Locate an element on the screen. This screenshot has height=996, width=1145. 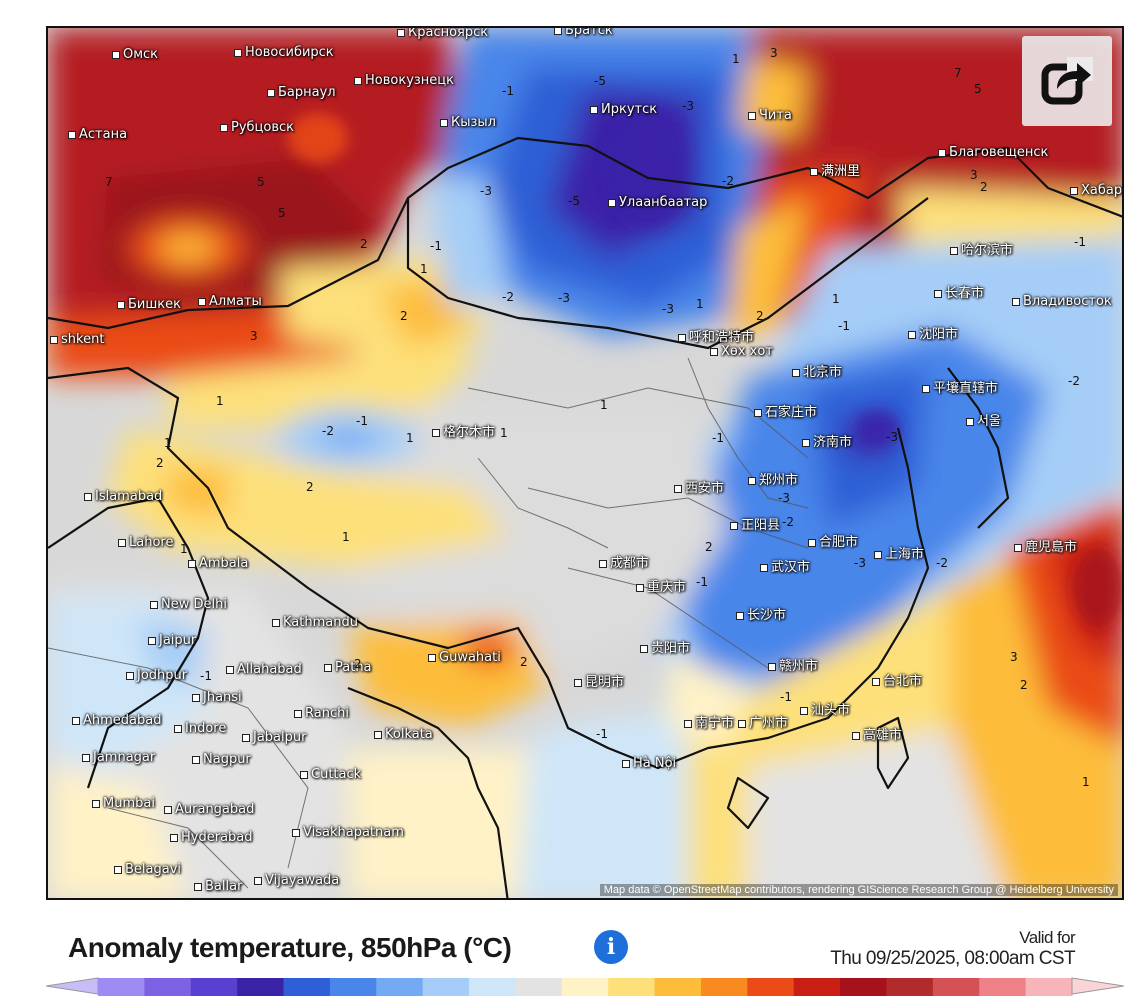
info-icon: i is located at coordinates (611, 947).